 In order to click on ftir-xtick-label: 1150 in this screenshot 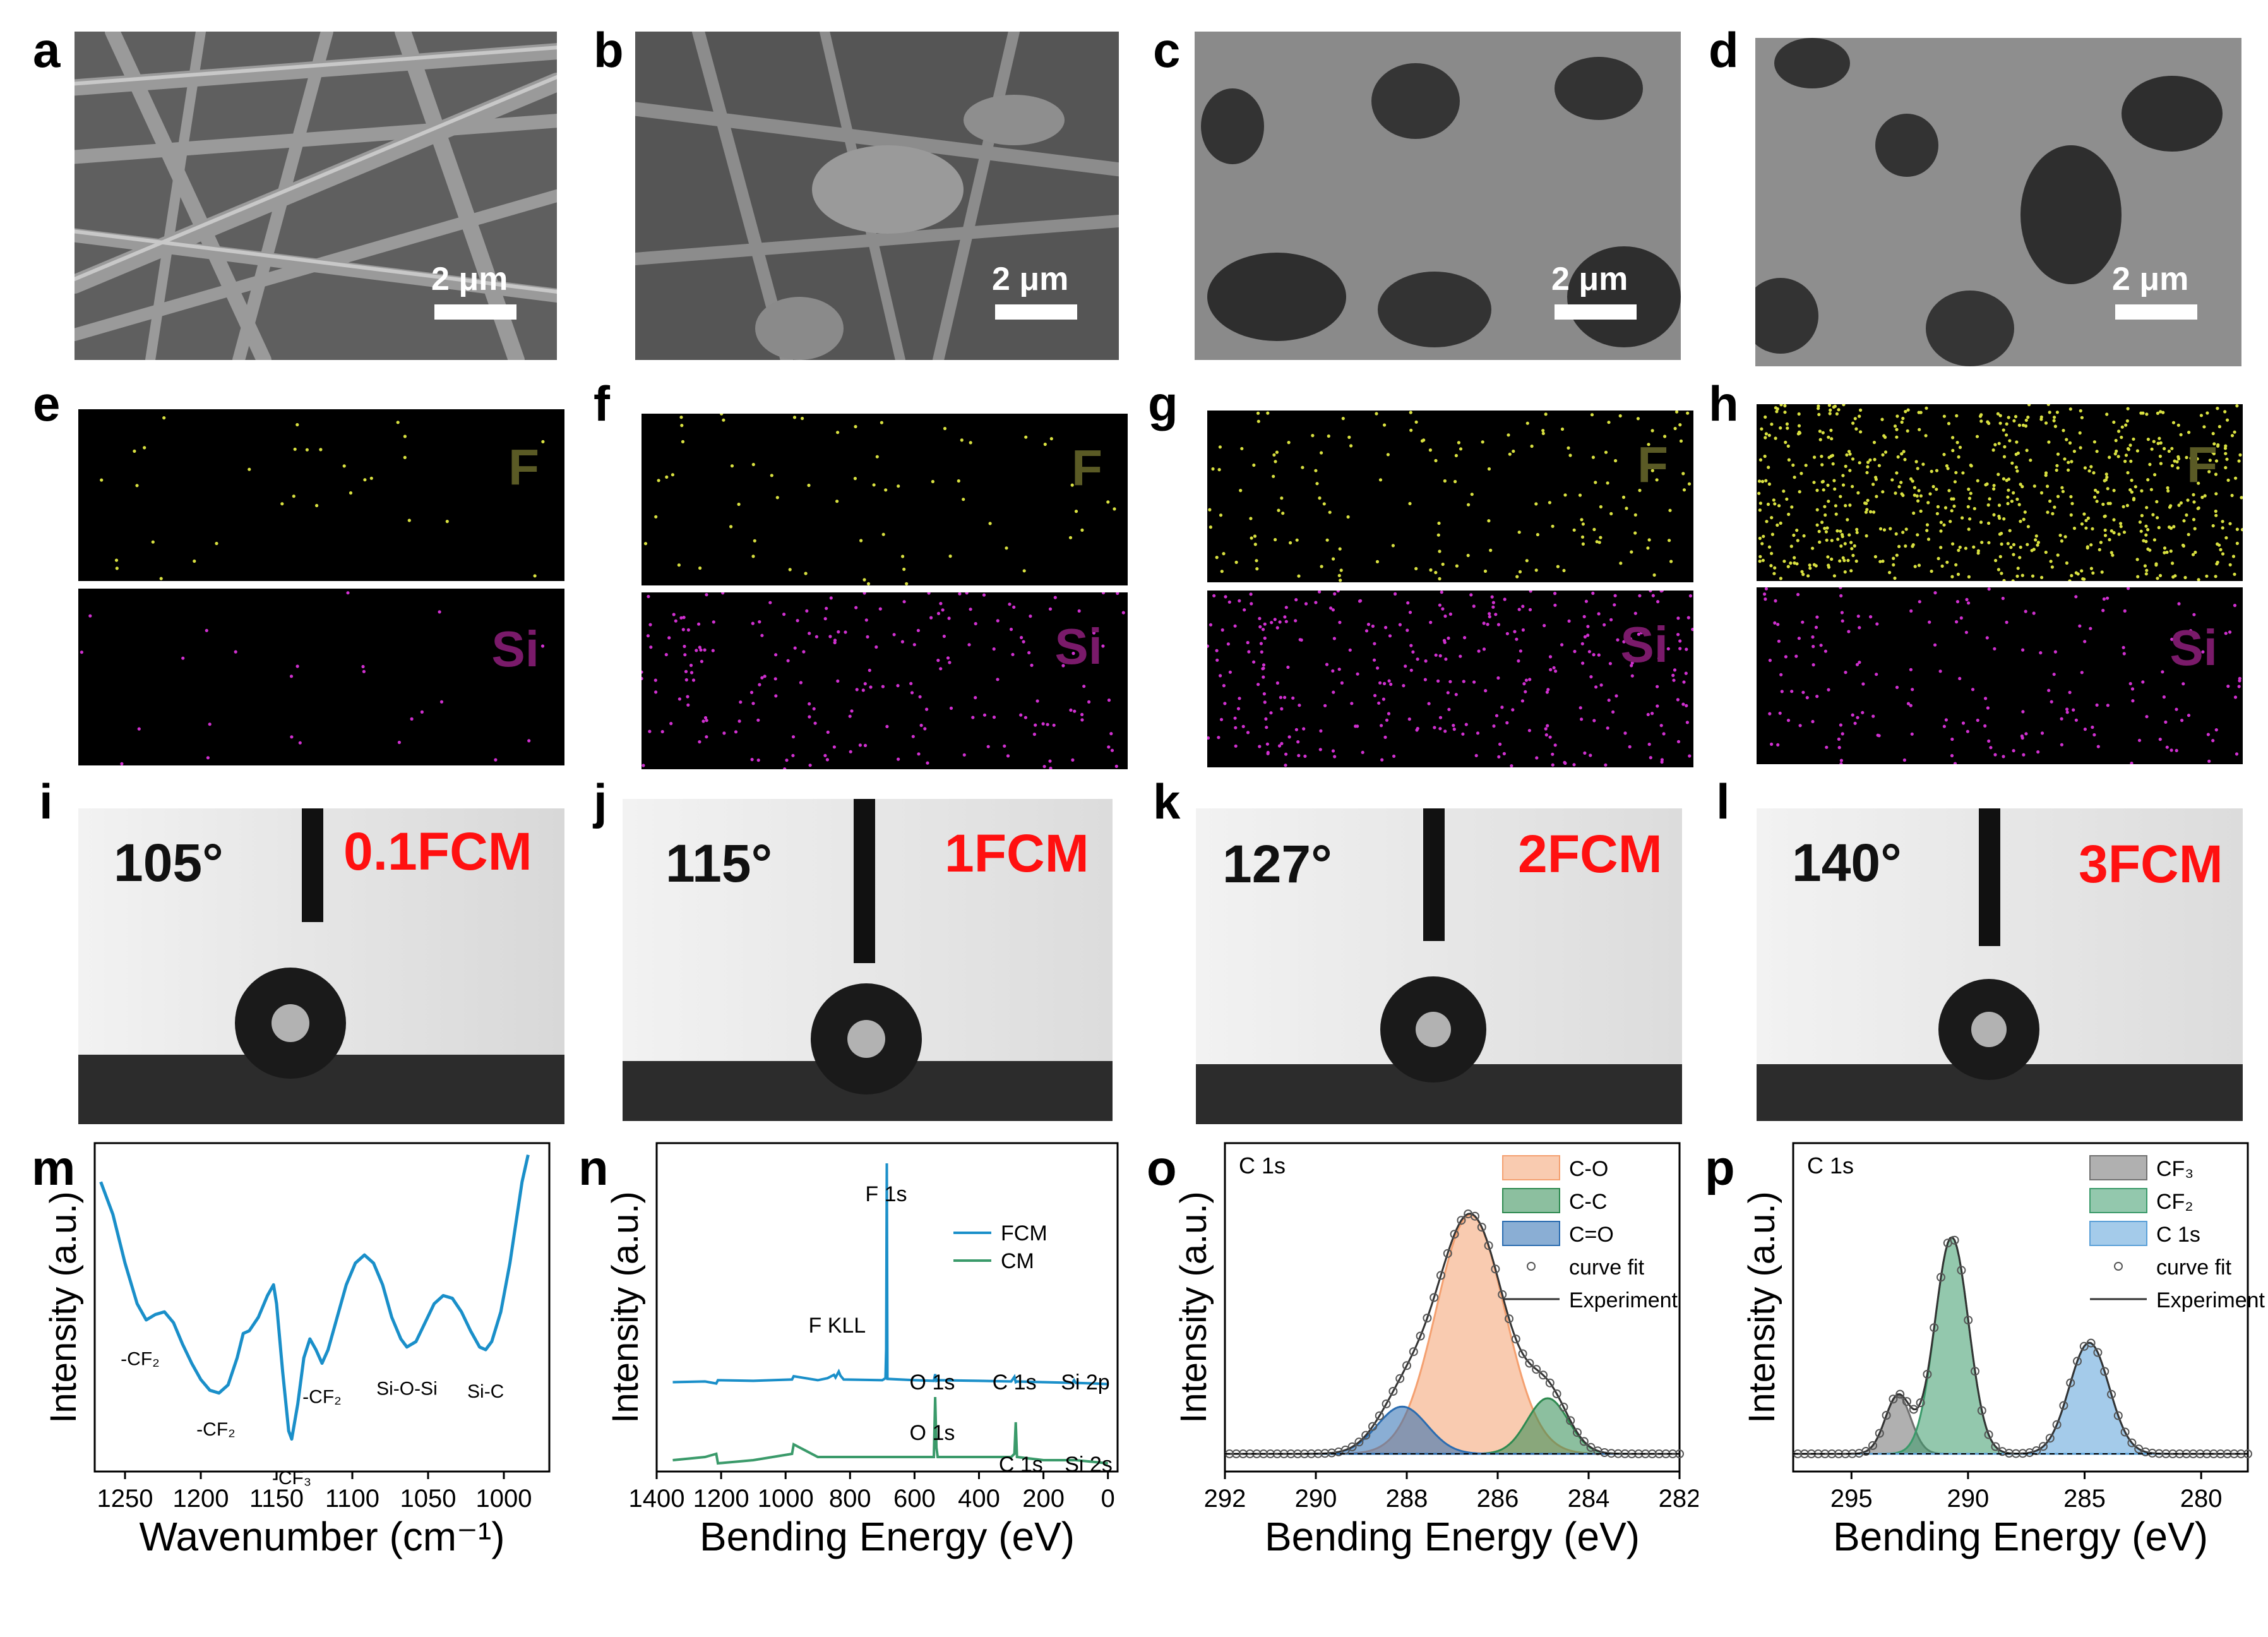, I will do `click(276, 1499)`.